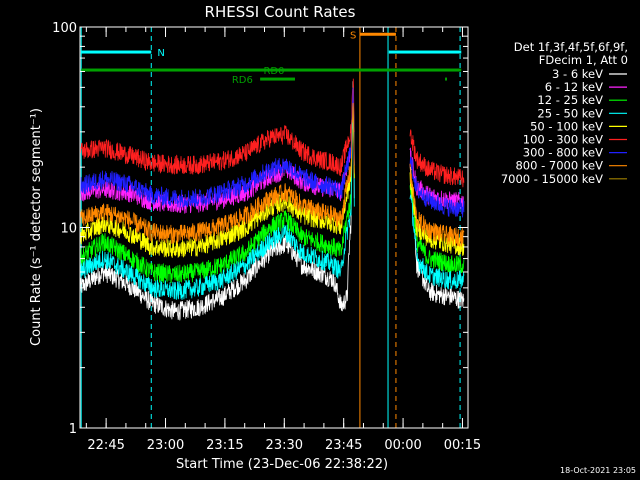 The width and height of the screenshot is (640, 480). Describe the element at coordinates (571, 47) in the screenshot. I see `legend-header-line-1: Det 1f,3f,4f,5f,6f,9f,` at that location.